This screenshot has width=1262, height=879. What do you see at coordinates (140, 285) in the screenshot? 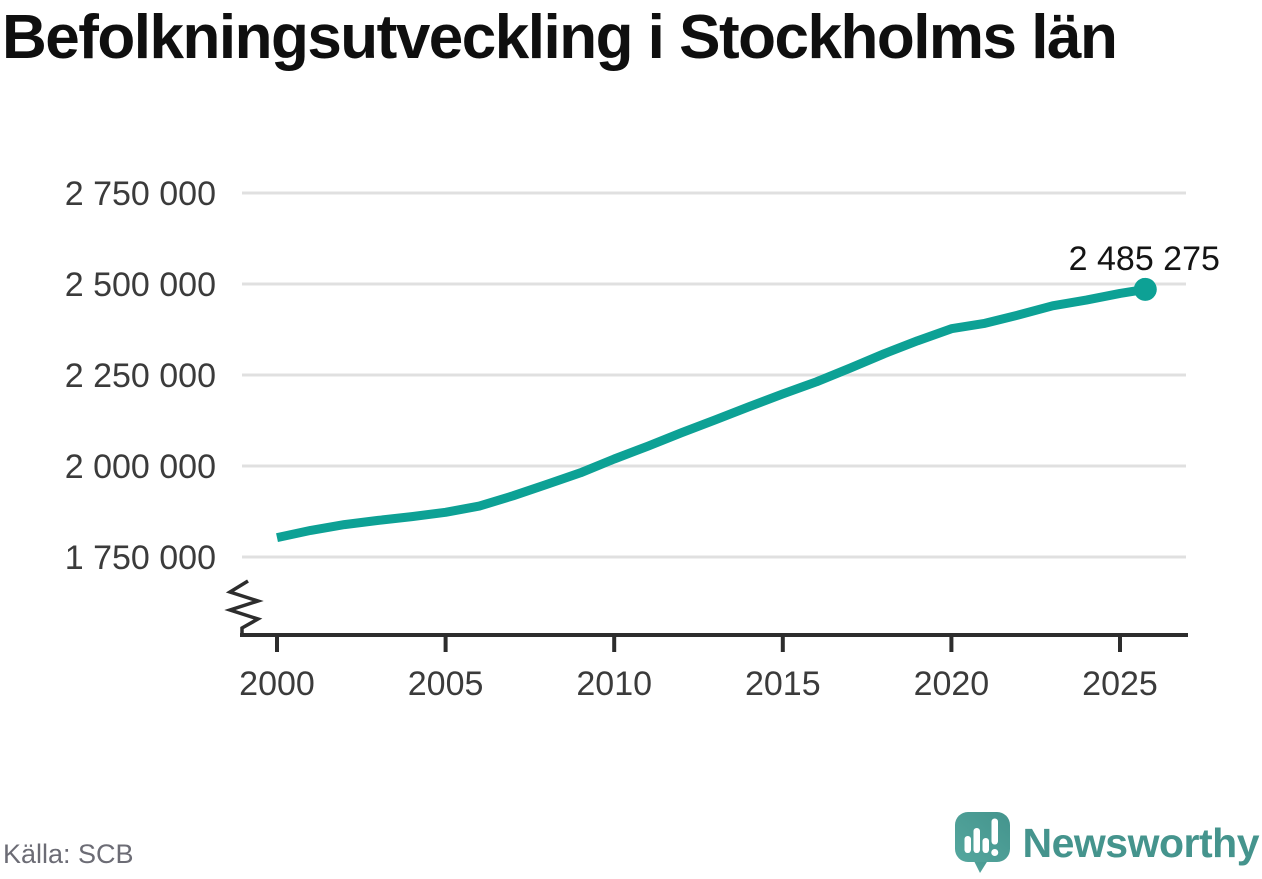
I see `y-axis-tick-label: 2 500 000` at bounding box center [140, 285].